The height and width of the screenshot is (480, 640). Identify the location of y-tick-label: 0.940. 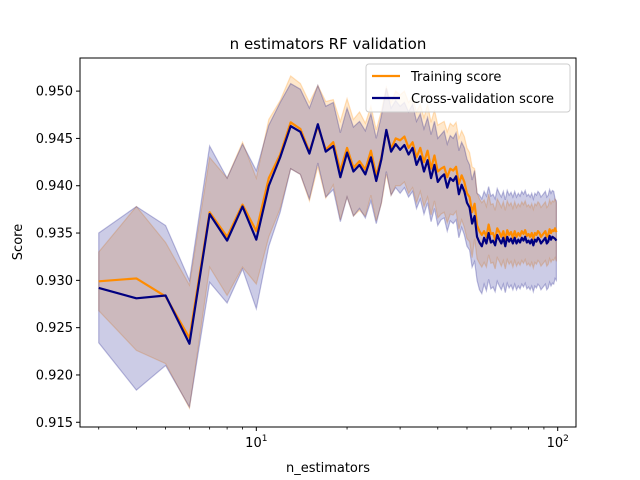
(54, 186).